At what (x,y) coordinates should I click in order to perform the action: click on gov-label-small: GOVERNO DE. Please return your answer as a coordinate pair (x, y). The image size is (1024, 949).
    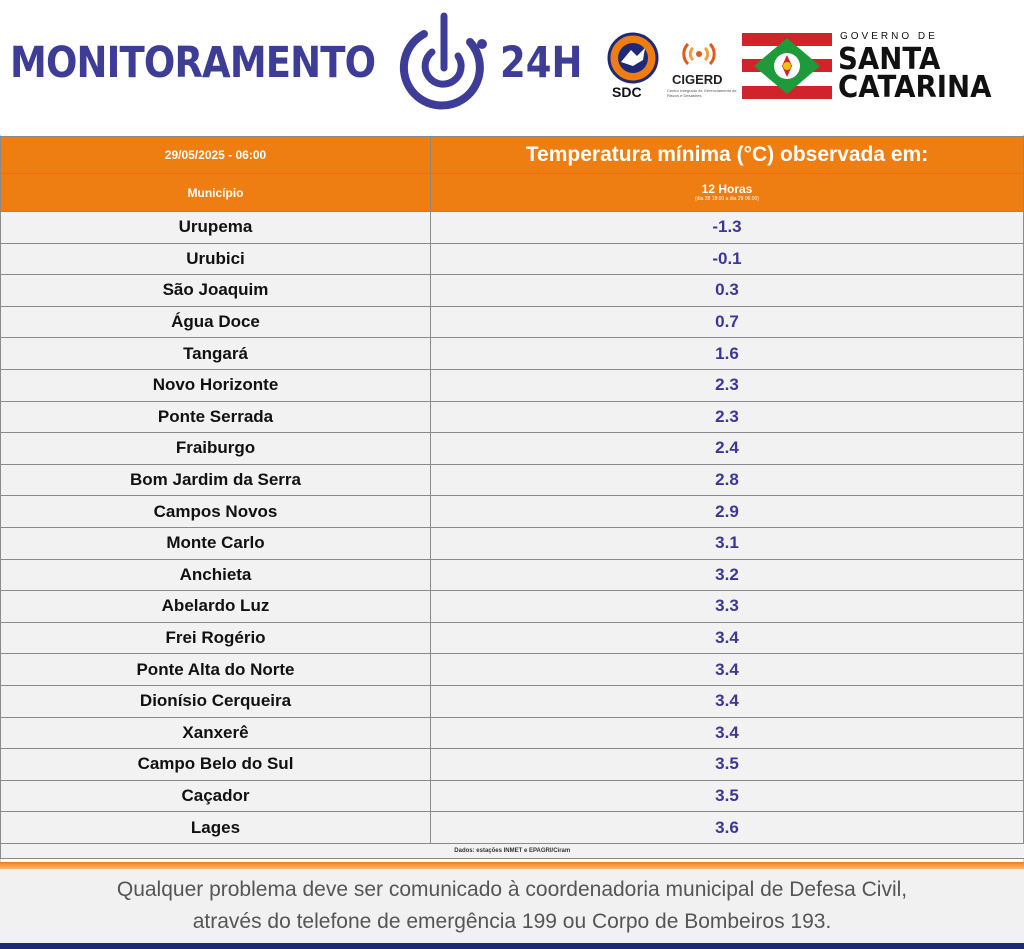
    Looking at the image, I should click on (889, 36).